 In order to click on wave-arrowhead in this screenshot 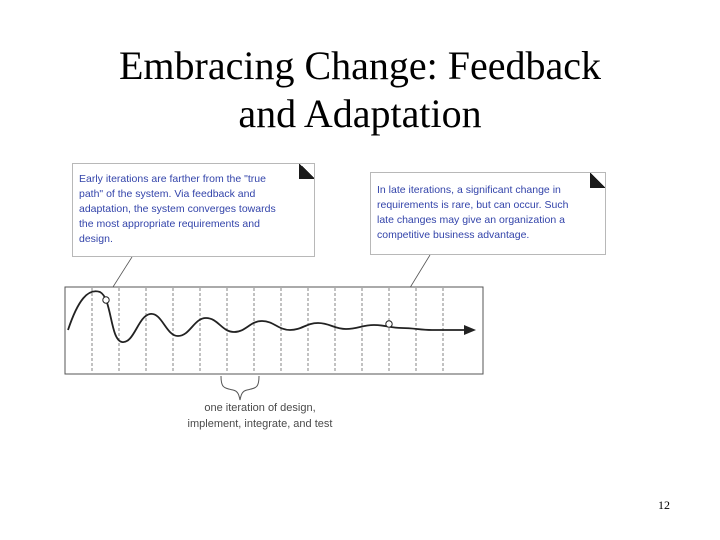, I will do `click(470, 330)`.